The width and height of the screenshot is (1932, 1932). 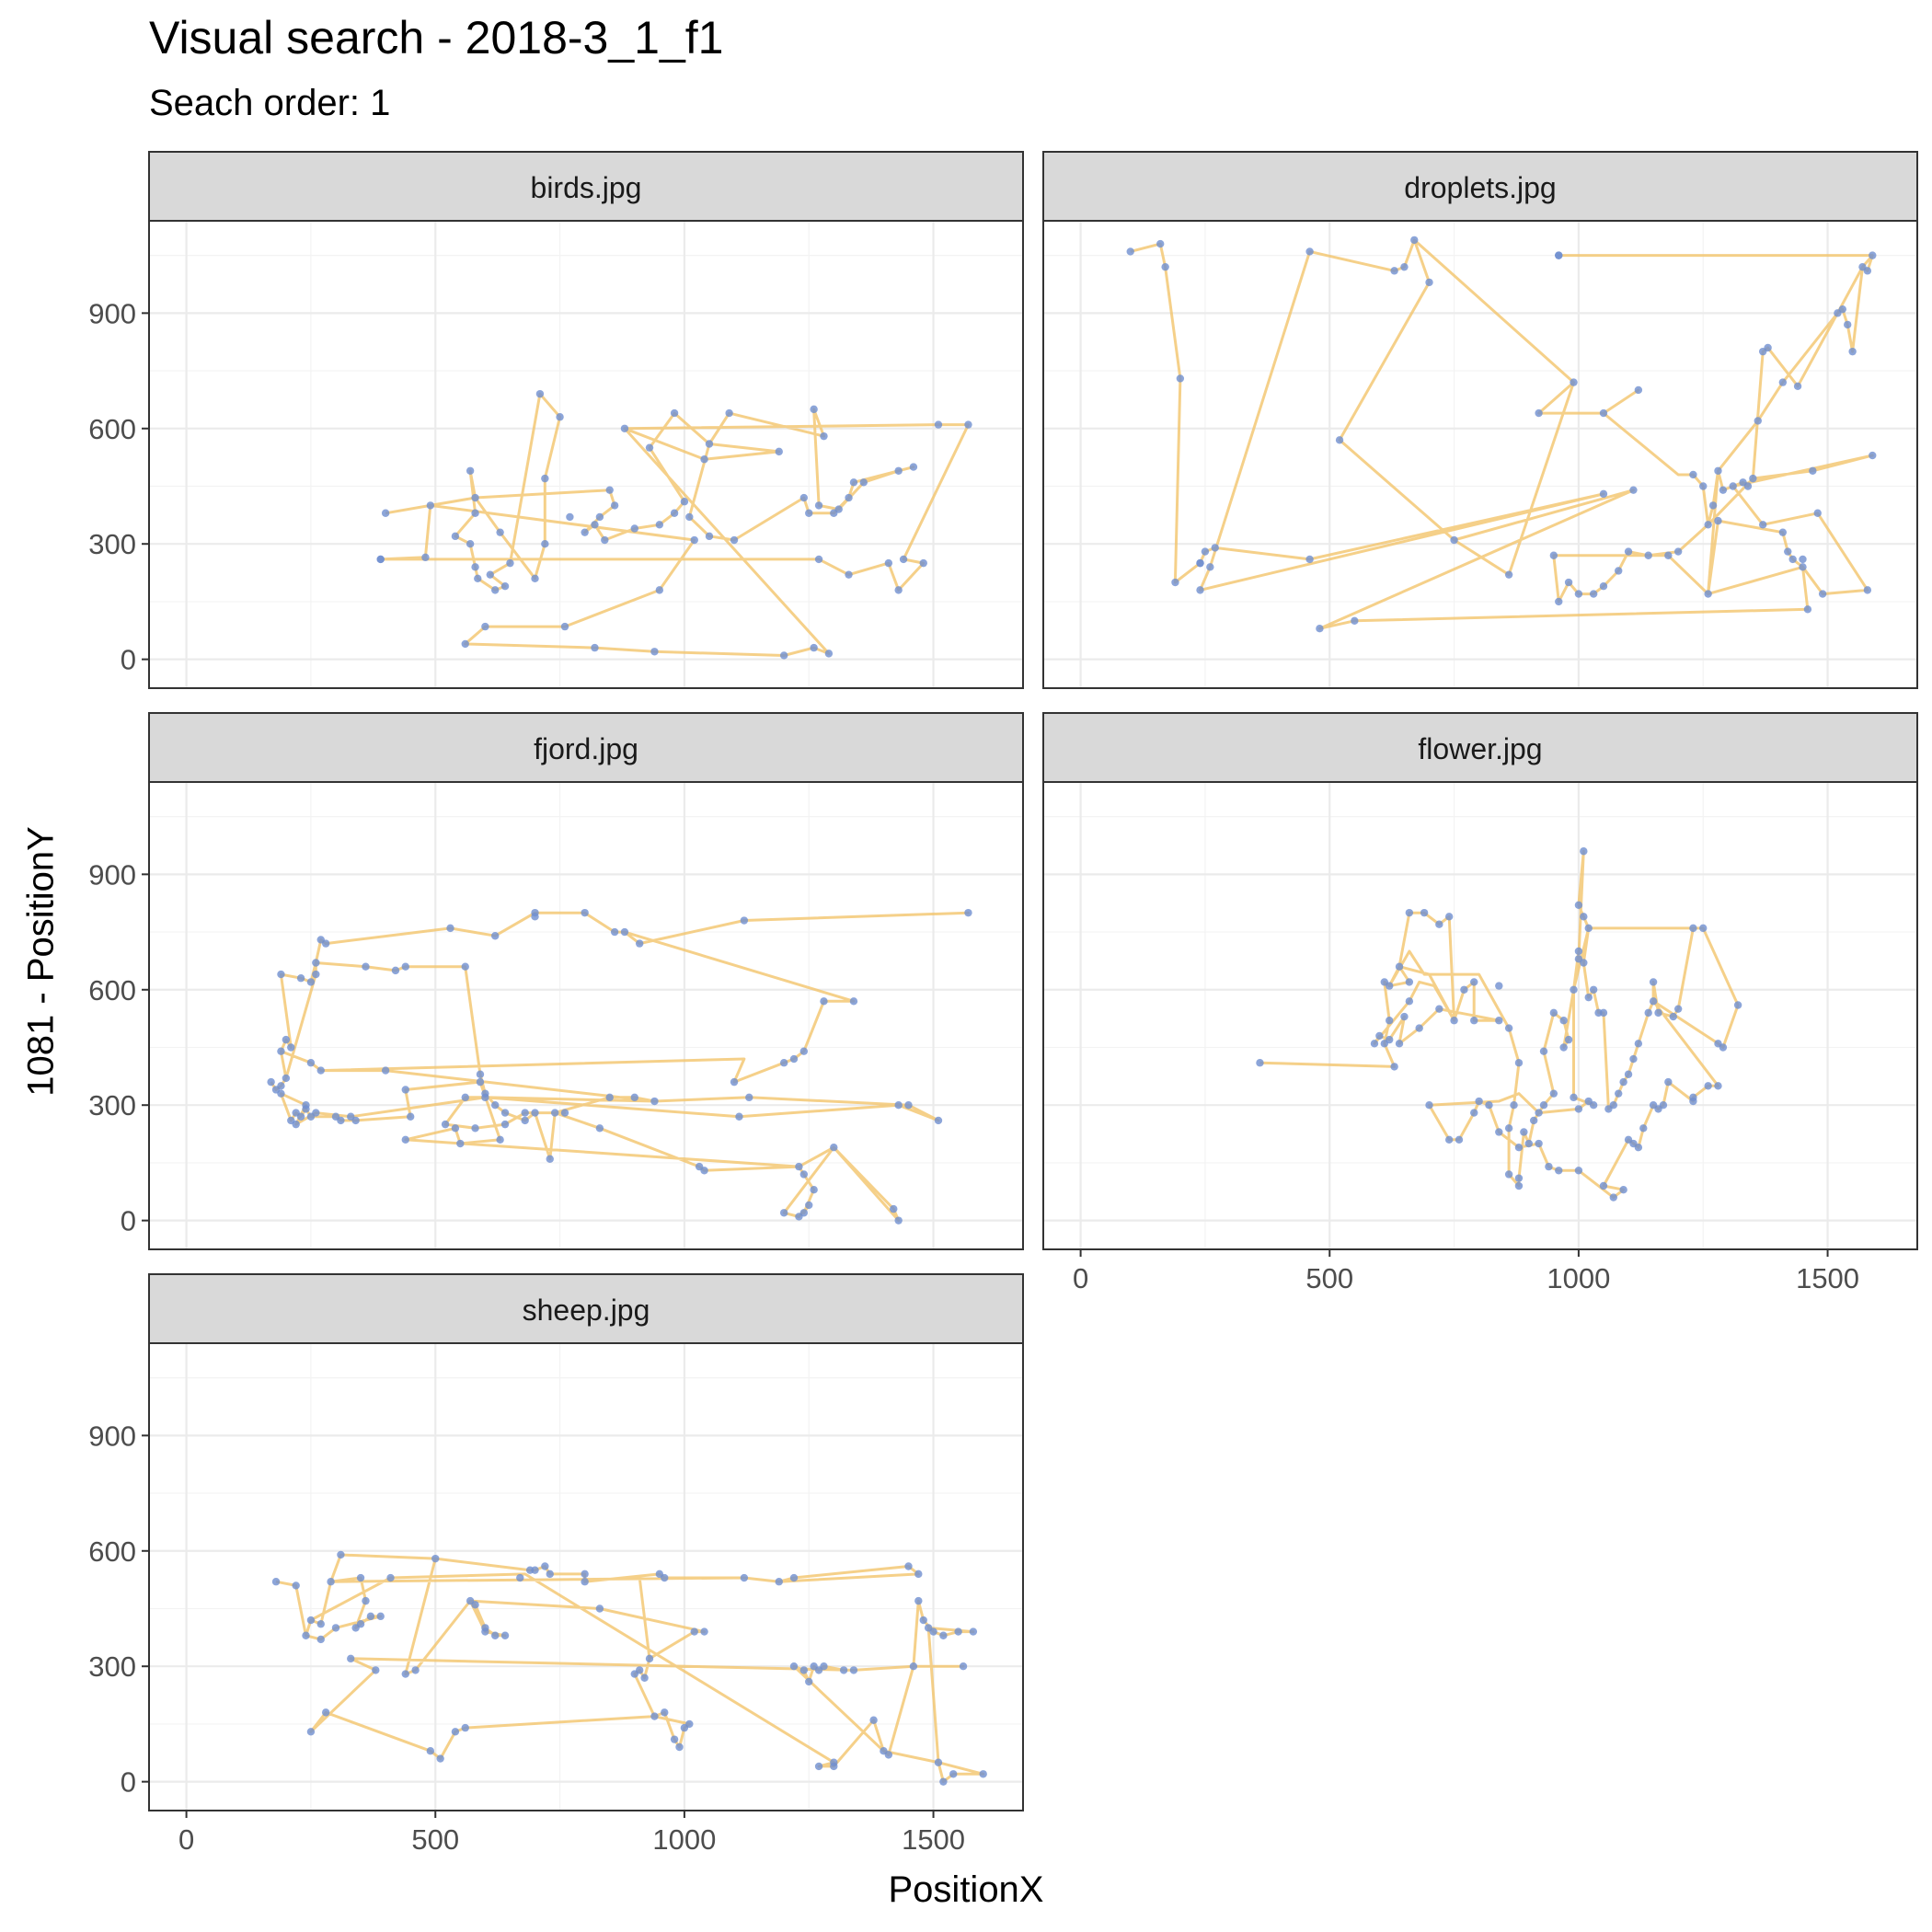 What do you see at coordinates (1329, 1278) in the screenshot?
I see `x-tick-label: 500` at bounding box center [1329, 1278].